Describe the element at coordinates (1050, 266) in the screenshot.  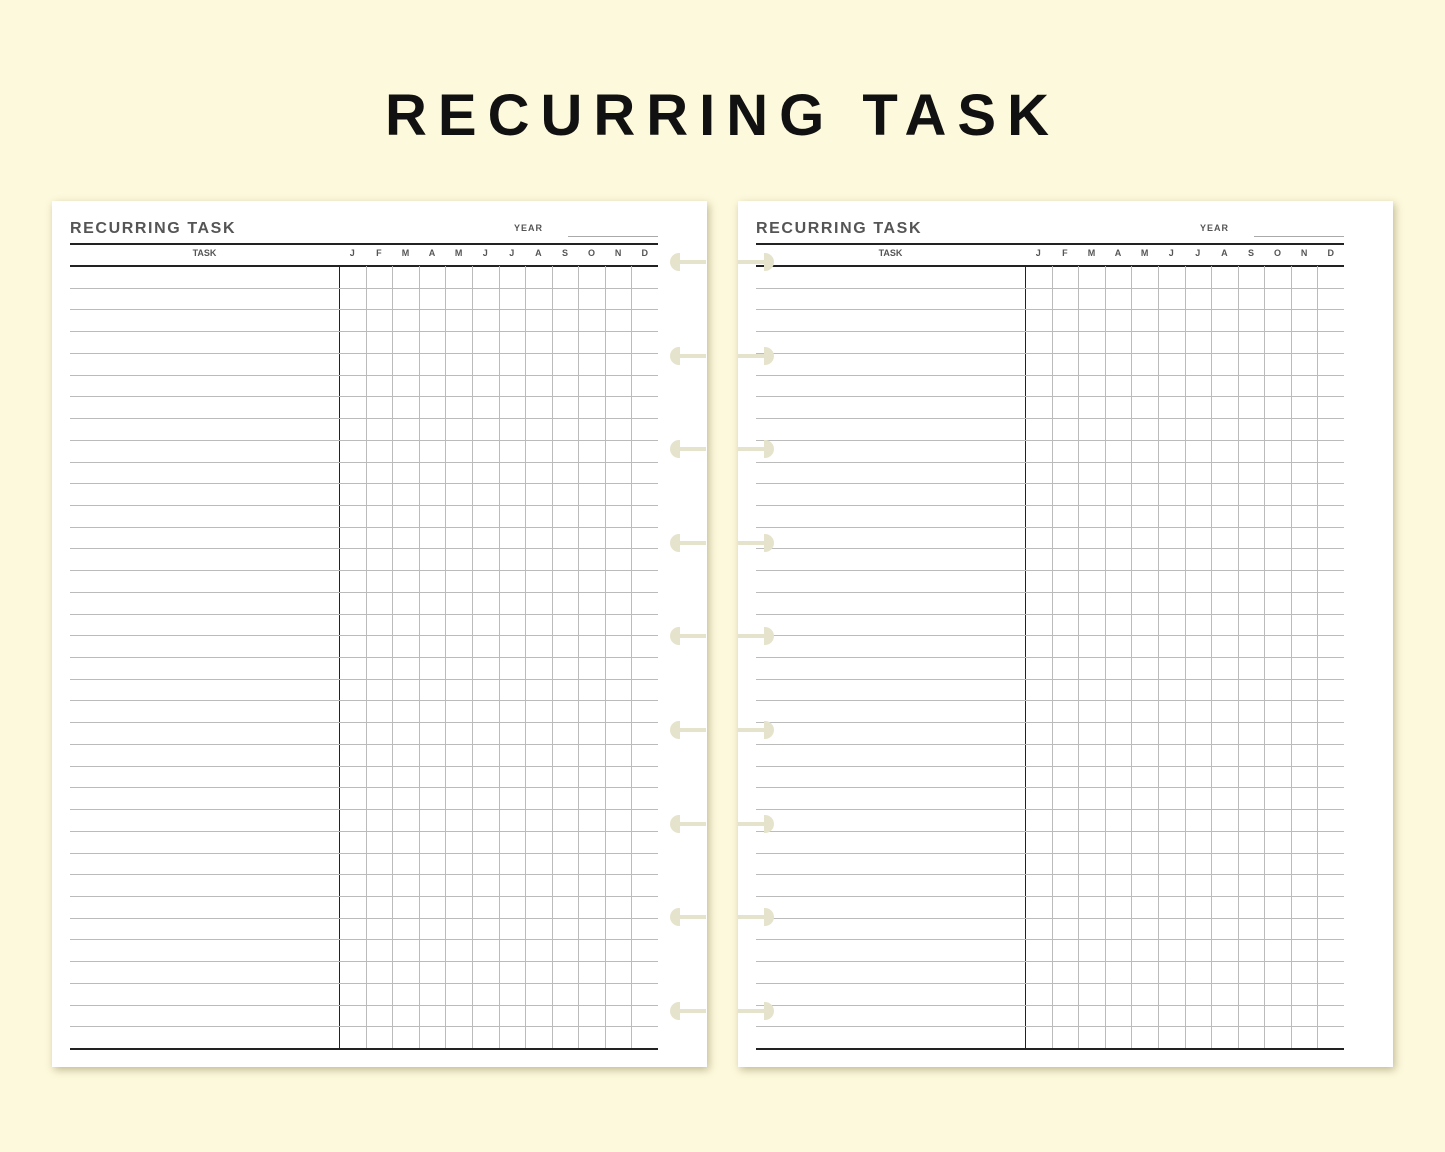
I see `header-bottom-rule` at that location.